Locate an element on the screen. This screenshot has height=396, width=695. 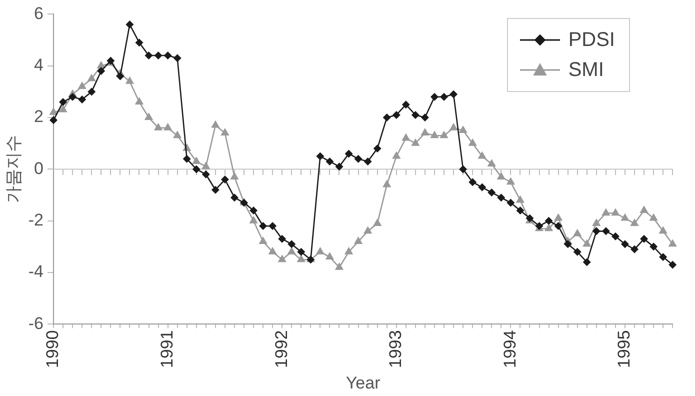
y-tick-label: -2 is located at coordinates (36, 220).